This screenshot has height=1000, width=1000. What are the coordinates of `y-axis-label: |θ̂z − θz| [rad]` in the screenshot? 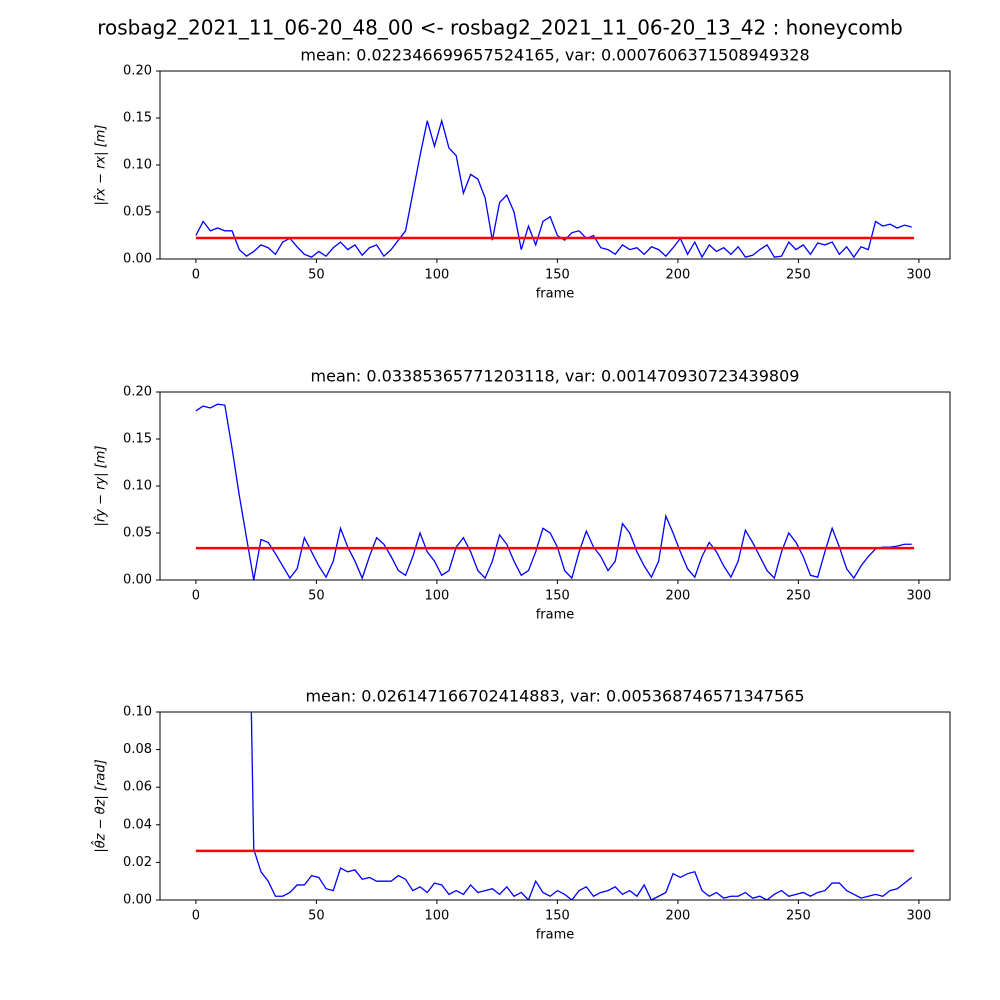 It's located at (99, 805).